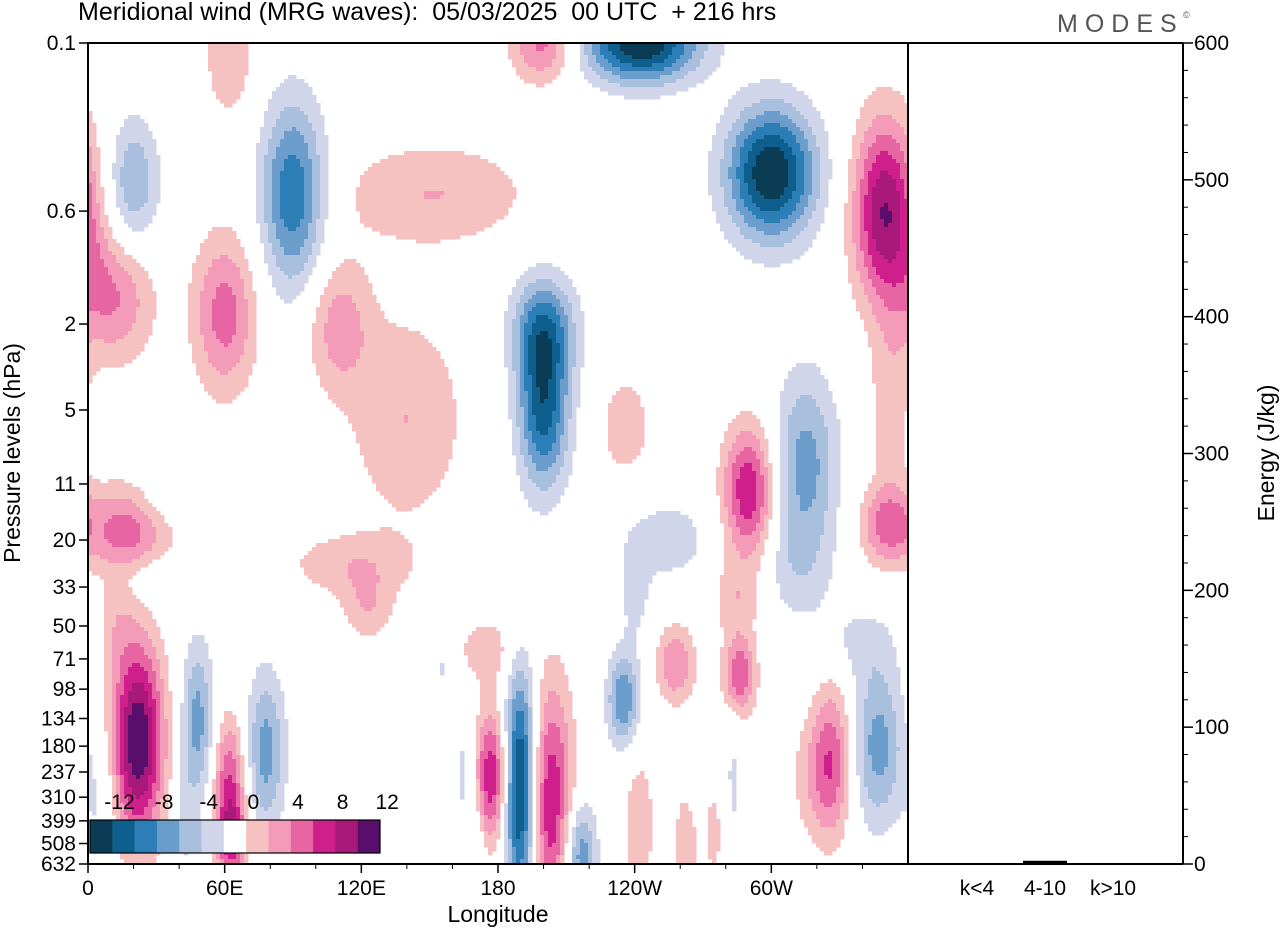 The width and height of the screenshot is (1280, 930). Describe the element at coordinates (208, 802) in the screenshot. I see `colorbar-label: -4` at that location.